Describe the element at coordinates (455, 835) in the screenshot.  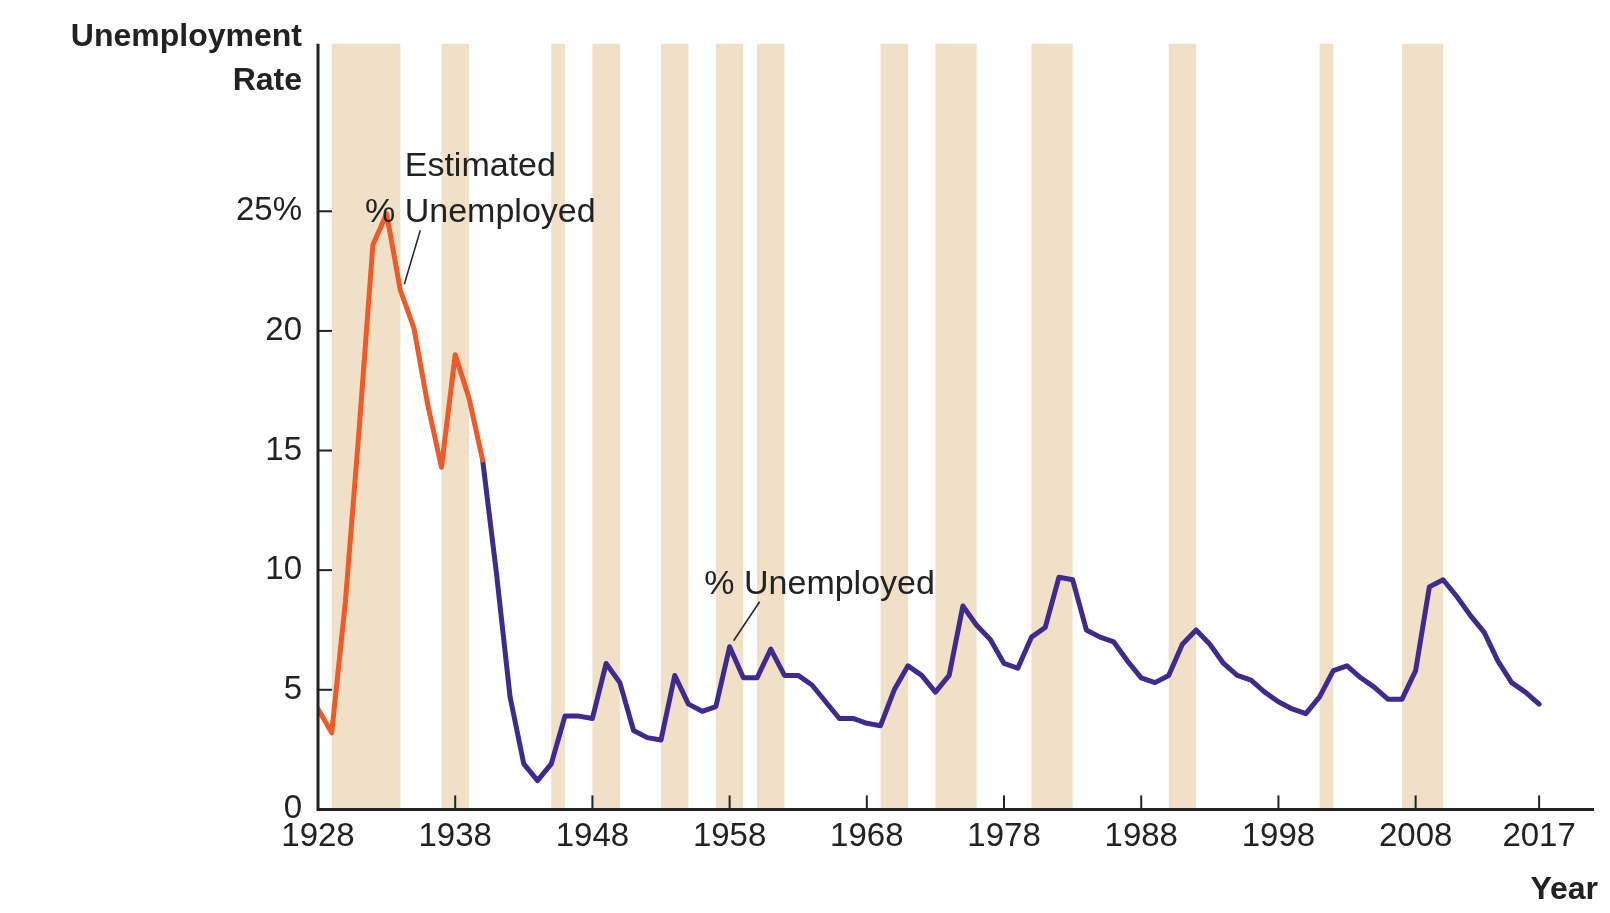
I see `x-tick-label: 1938` at that location.